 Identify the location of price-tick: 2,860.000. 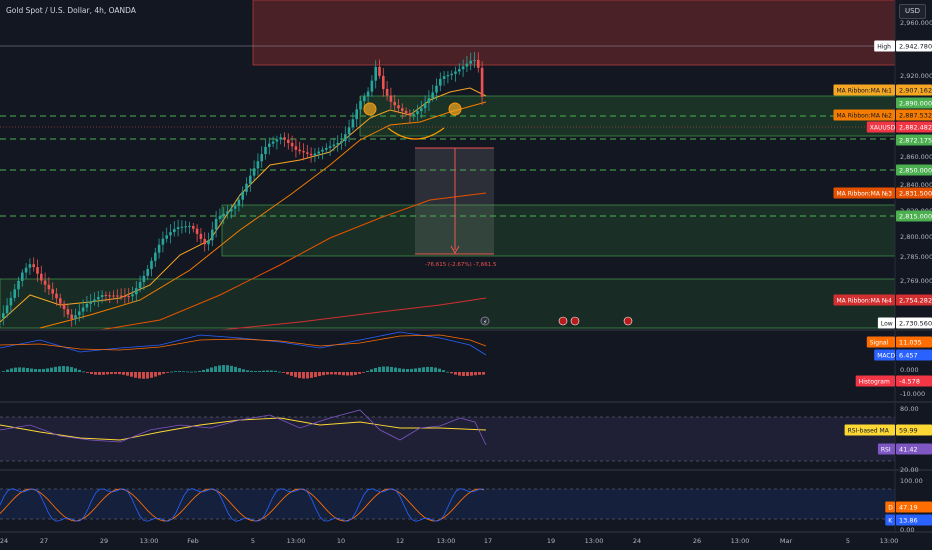
(916, 157).